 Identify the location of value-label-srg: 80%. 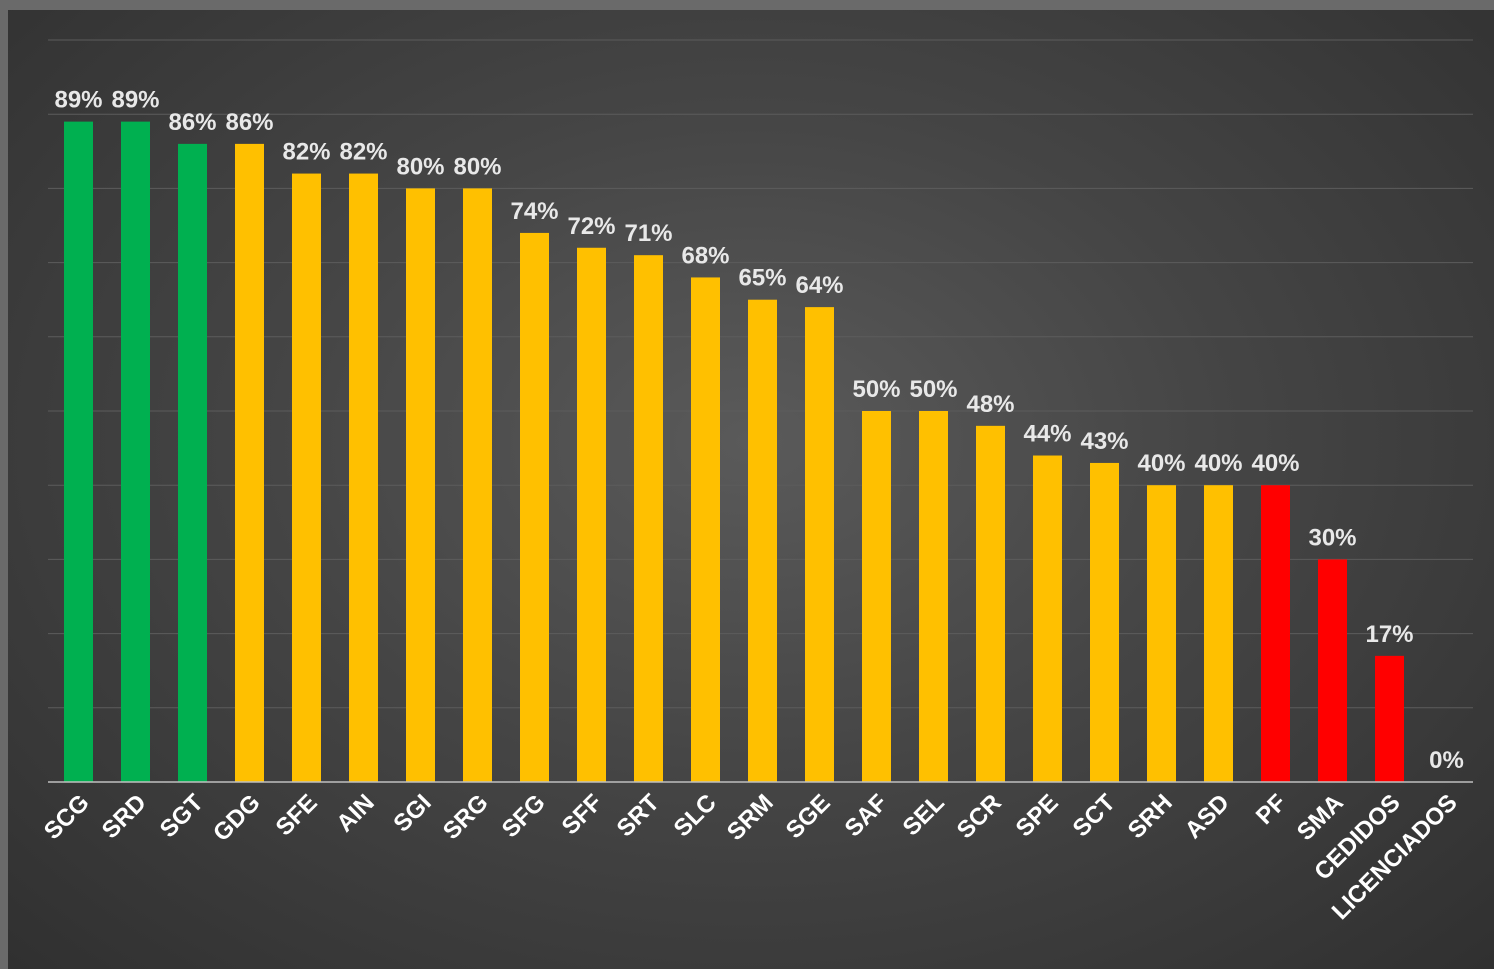
(477, 166).